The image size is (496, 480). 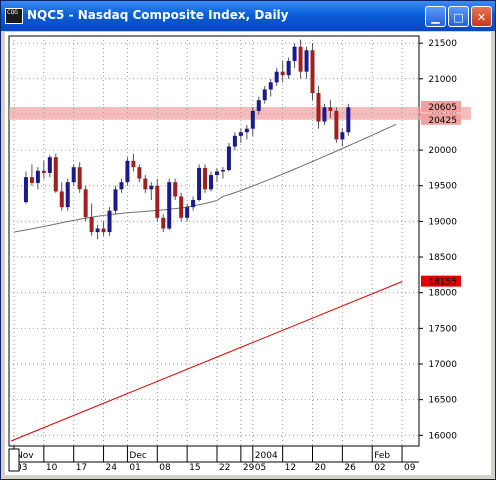 I want to click on y-tick-label: 21000, so click(x=442, y=80).